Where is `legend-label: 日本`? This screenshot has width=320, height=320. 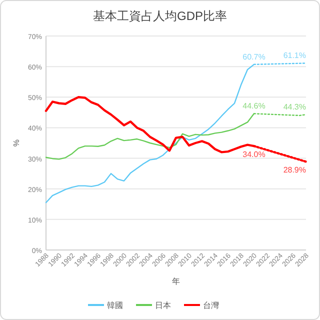
legend-label: 日本 is located at coordinates (163, 305).